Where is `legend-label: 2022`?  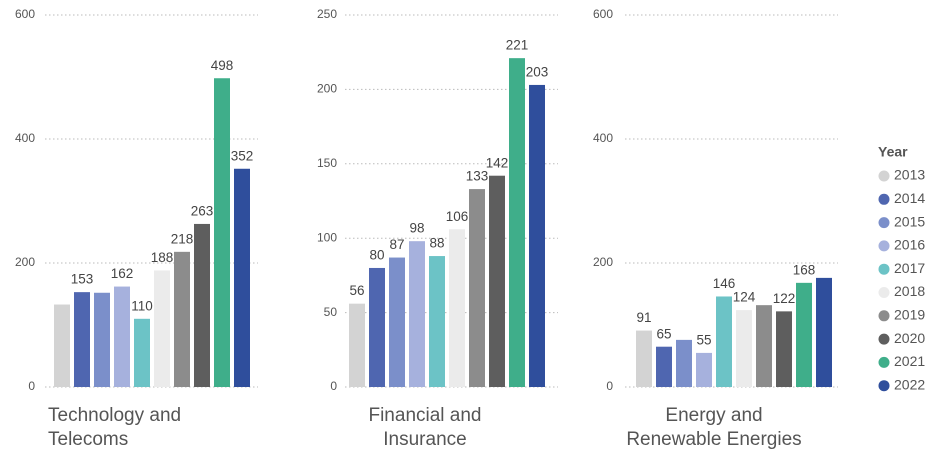
legend-label: 2022 is located at coordinates (909, 384).